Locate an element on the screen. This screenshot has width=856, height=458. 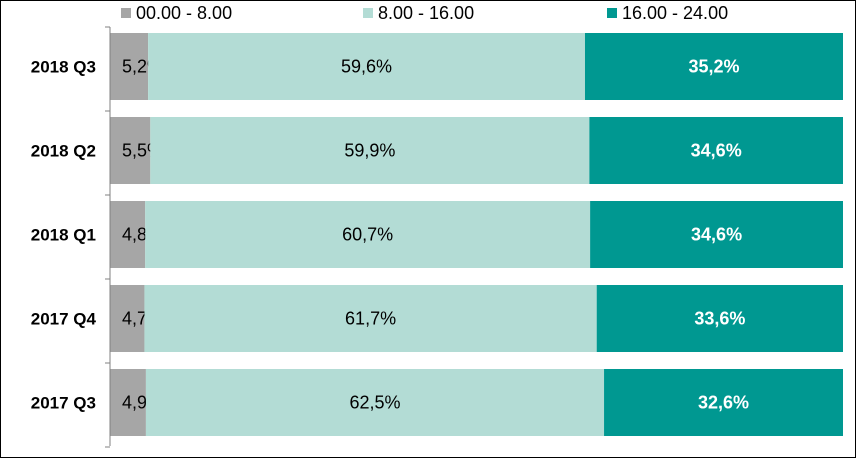
category-label: 2018 Q2 is located at coordinates (63, 151).